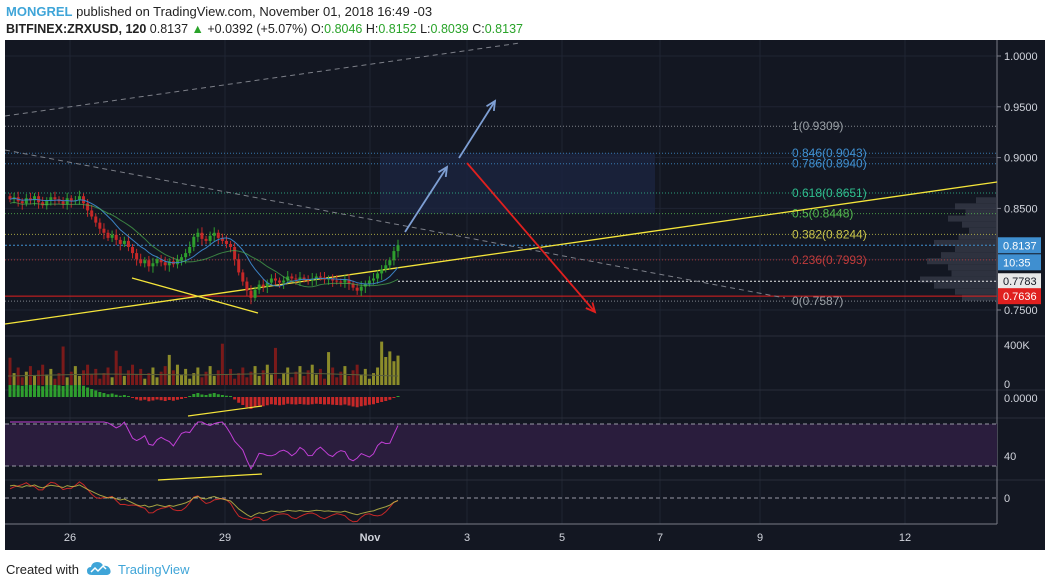  Describe the element at coordinates (225, 538) in the screenshot. I see `x-tick-label: 29` at that location.